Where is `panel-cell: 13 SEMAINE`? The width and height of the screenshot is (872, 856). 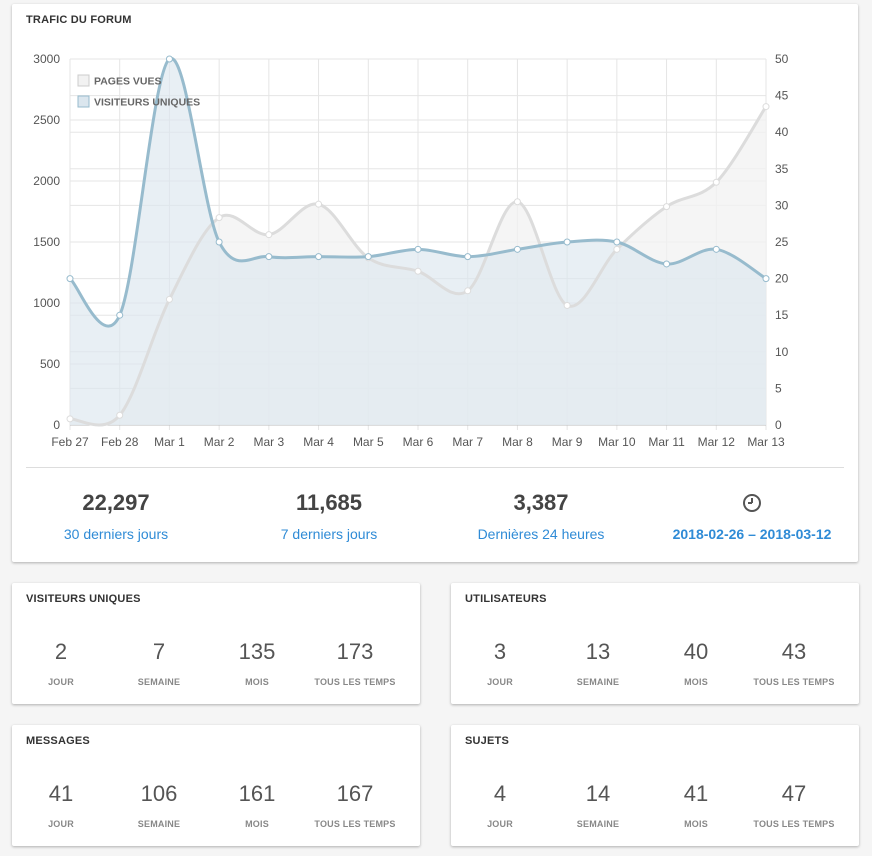
panel-cell: 13 SEMAINE is located at coordinates (598, 663).